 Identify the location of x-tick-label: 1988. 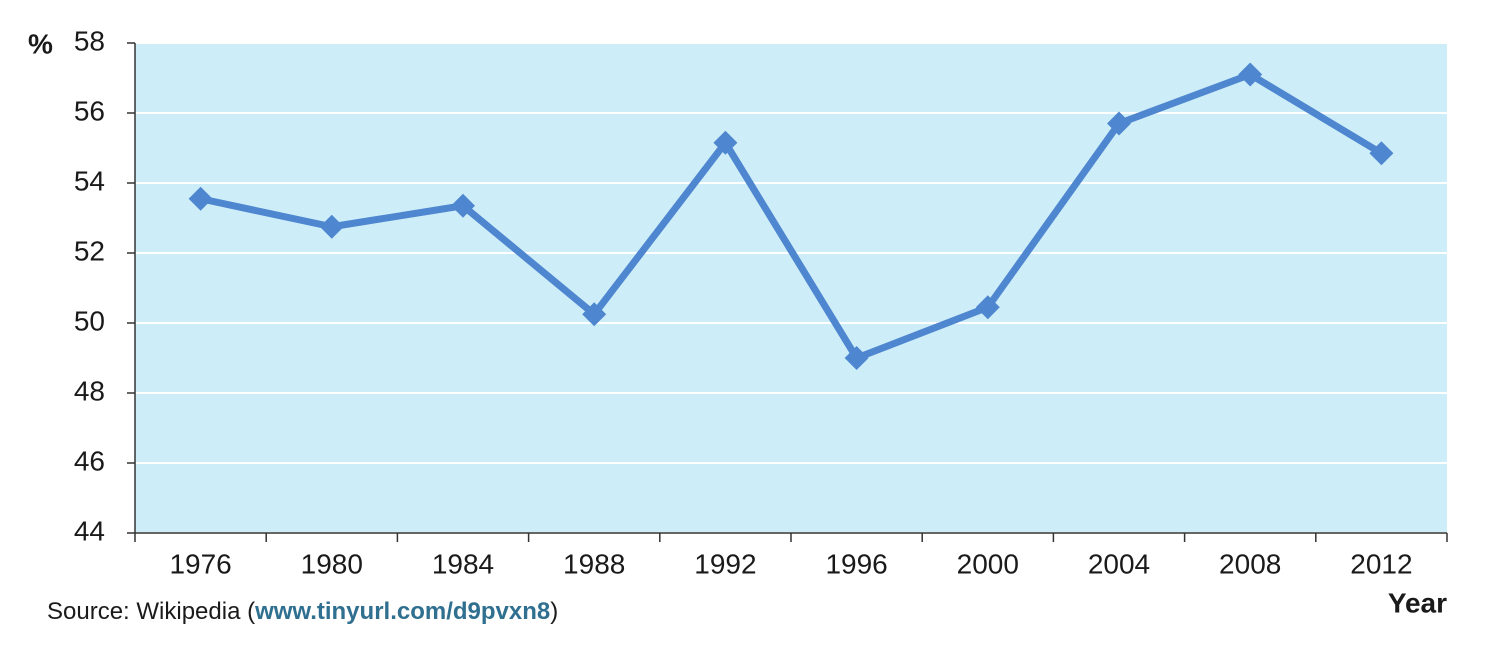
(594, 563).